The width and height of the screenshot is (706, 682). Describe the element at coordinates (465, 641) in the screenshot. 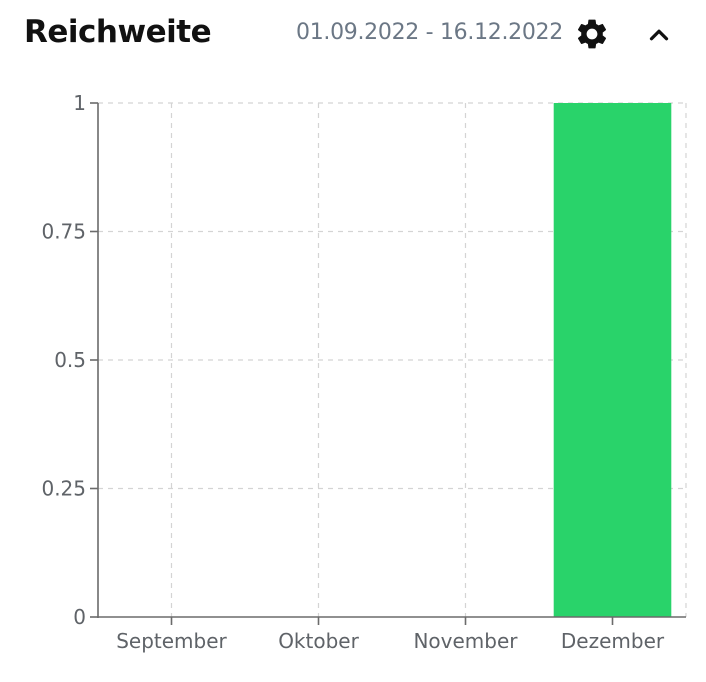

I see `x-tick-label-november: November` at that location.